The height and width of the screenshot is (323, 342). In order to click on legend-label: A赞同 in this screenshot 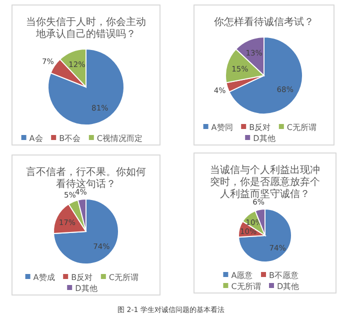, I will do `click(222, 127)`.